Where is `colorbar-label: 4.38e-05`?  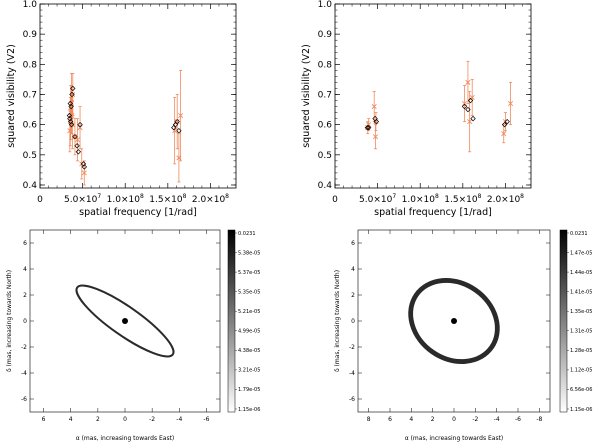 colorbar-label: 4.38e-05 is located at coordinates (249, 351).